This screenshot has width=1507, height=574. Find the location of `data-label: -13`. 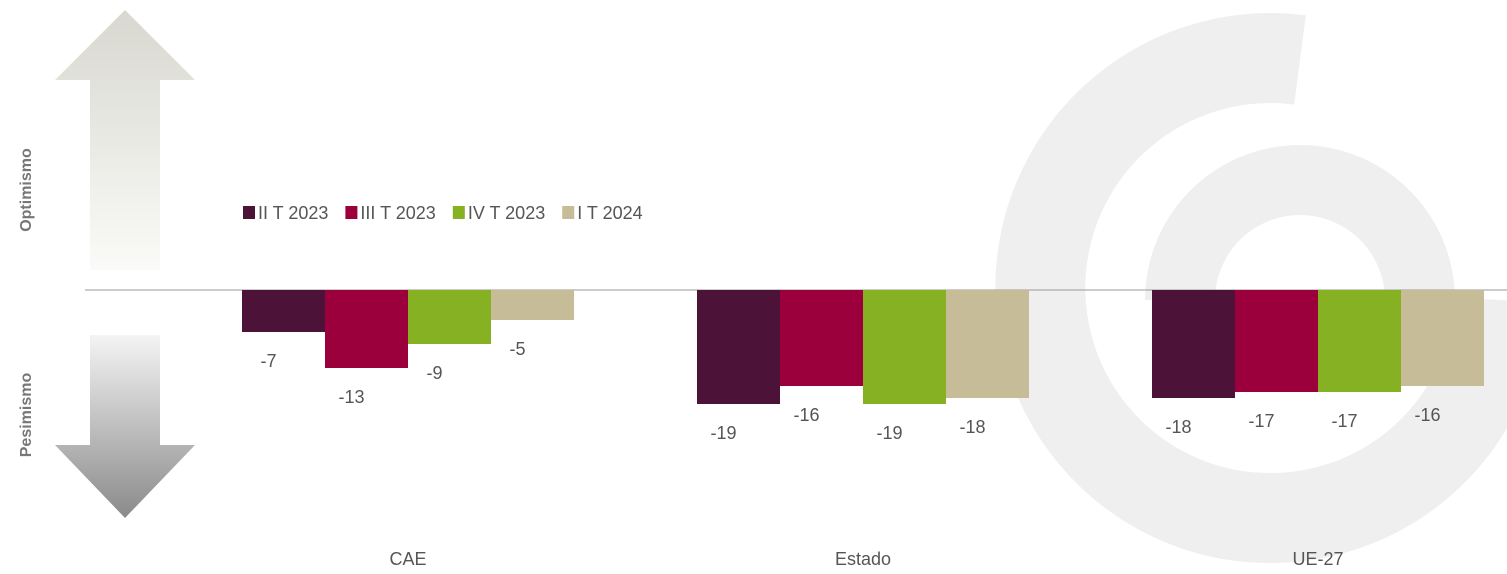

data-label: -13 is located at coordinates (351, 397).